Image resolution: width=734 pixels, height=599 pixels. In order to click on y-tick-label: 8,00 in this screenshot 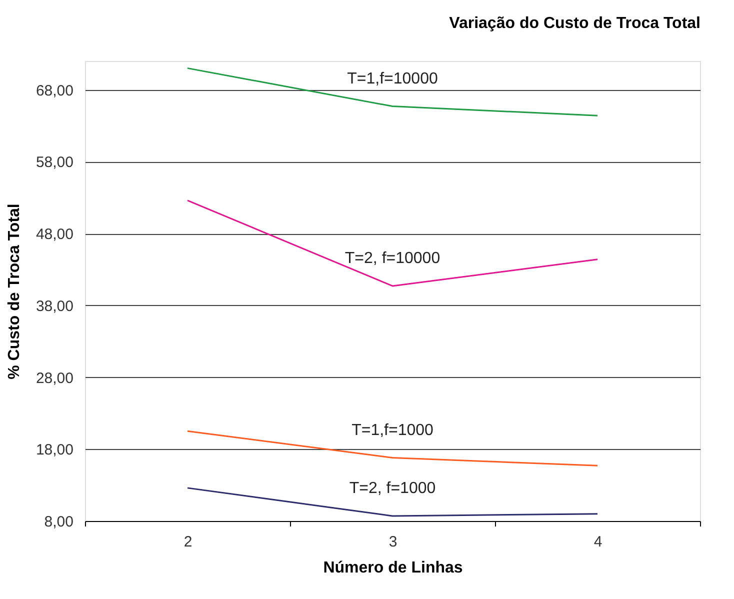, I will do `click(59, 522)`.